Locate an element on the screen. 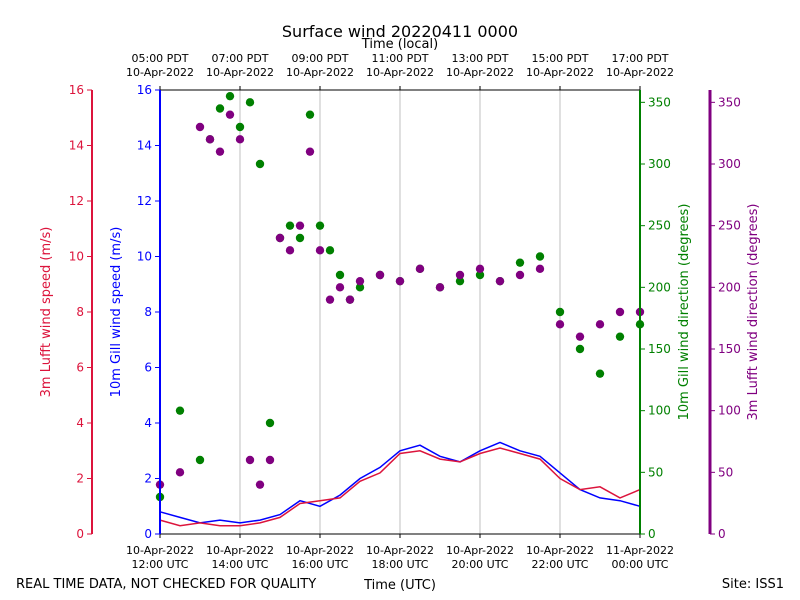 This screenshot has height=600, width=800. top-tick-label-time: 17:00 PDT is located at coordinates (639, 58).